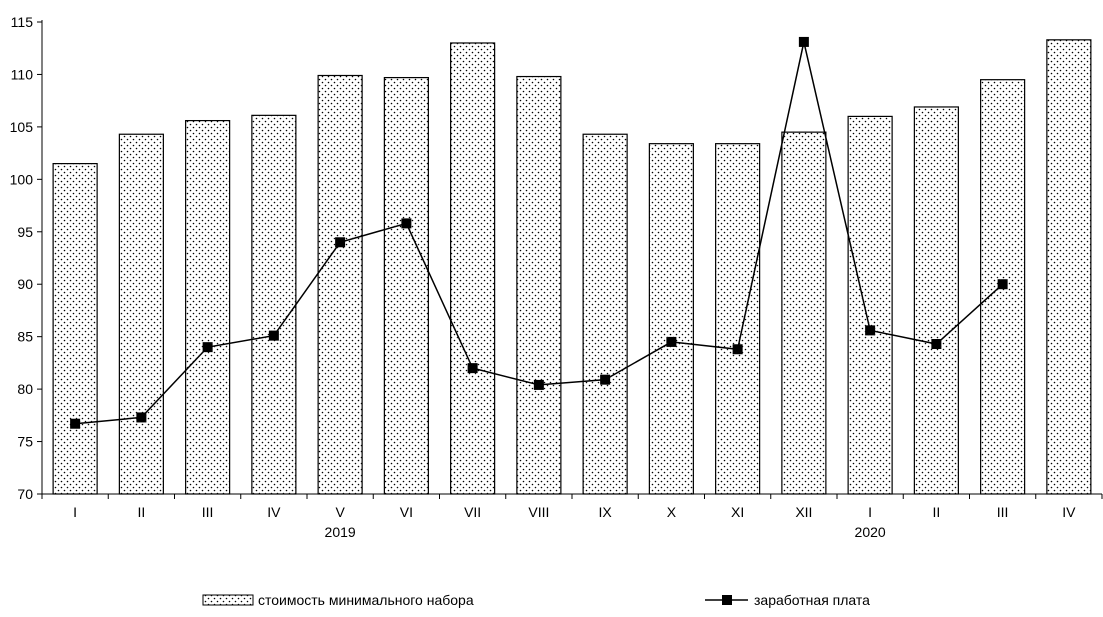 This screenshot has width=1103, height=617. What do you see at coordinates (803, 512) in the screenshot?
I see `x-tick-label: XII` at bounding box center [803, 512].